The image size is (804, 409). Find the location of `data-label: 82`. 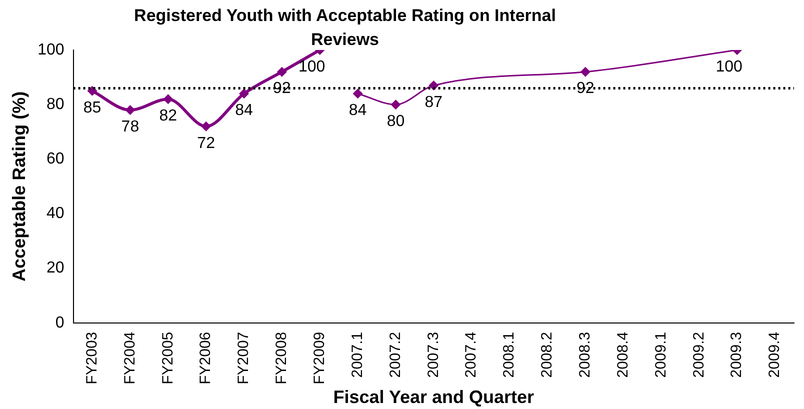

data-label: 82 is located at coordinates (168, 116).